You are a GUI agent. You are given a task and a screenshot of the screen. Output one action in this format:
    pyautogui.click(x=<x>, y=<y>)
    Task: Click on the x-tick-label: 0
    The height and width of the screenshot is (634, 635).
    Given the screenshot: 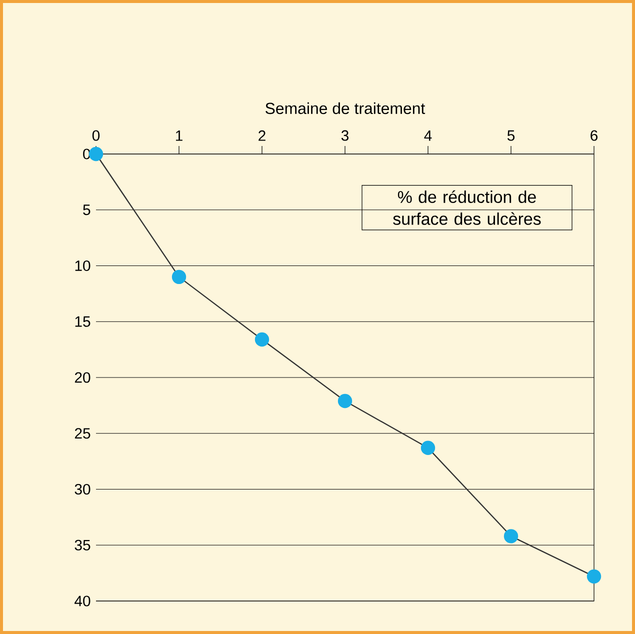 What is the action you would take?
    pyautogui.click(x=96, y=135)
    